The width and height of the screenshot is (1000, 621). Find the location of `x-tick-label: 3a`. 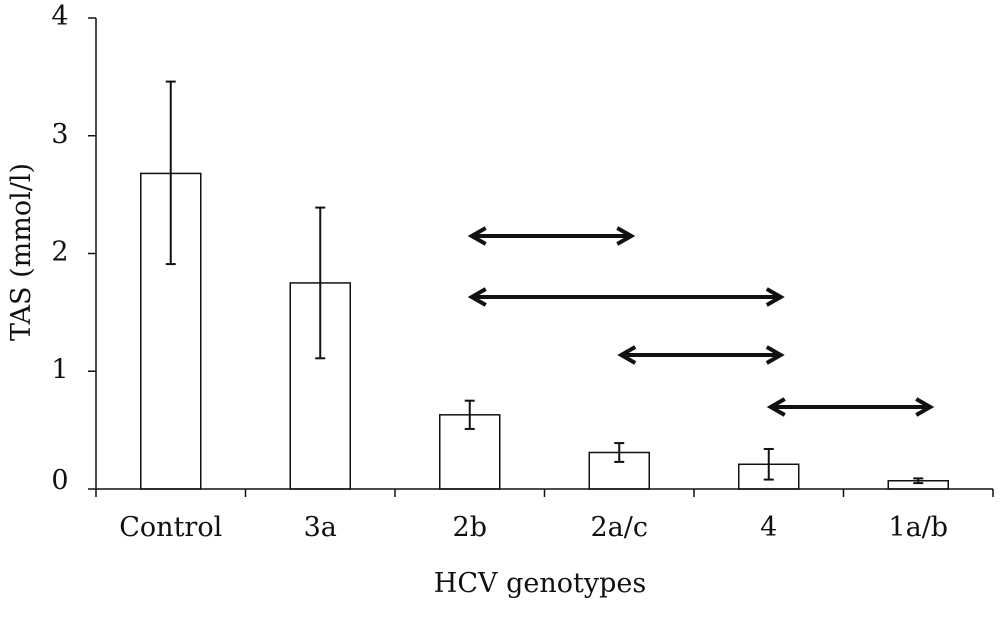

x-tick-label: 3a is located at coordinates (320, 527).